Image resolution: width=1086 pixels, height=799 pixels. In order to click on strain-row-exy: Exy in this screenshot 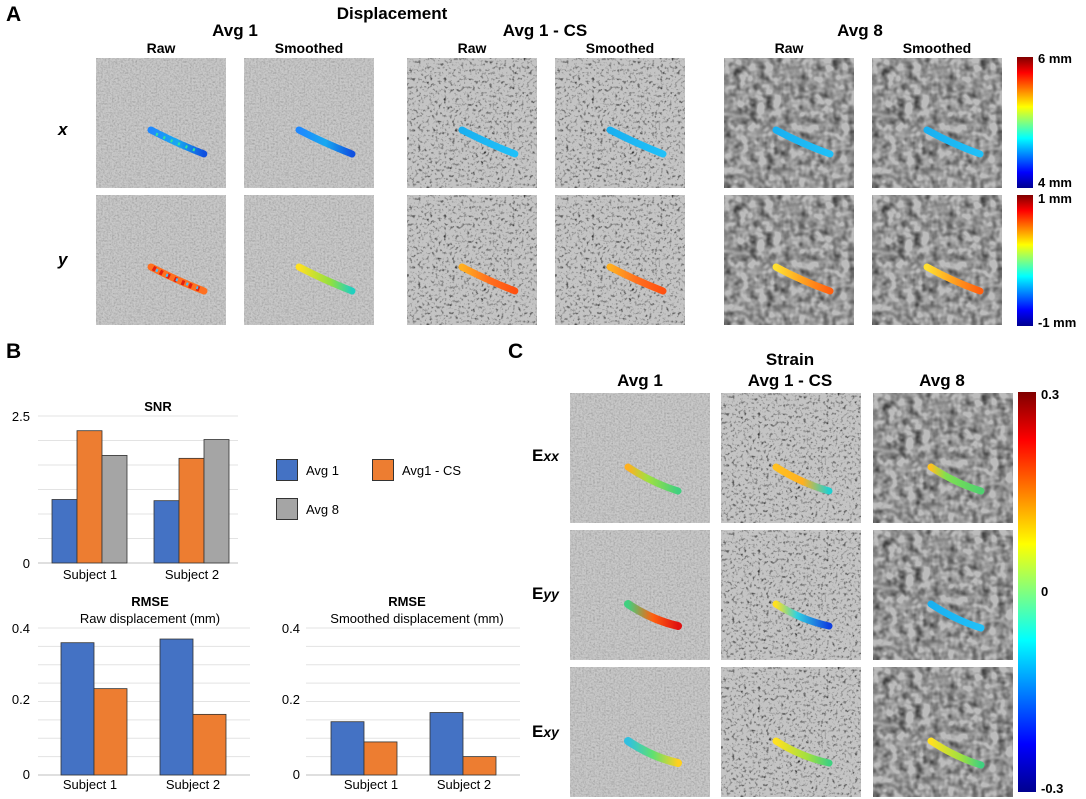, I will do `click(545, 732)`.